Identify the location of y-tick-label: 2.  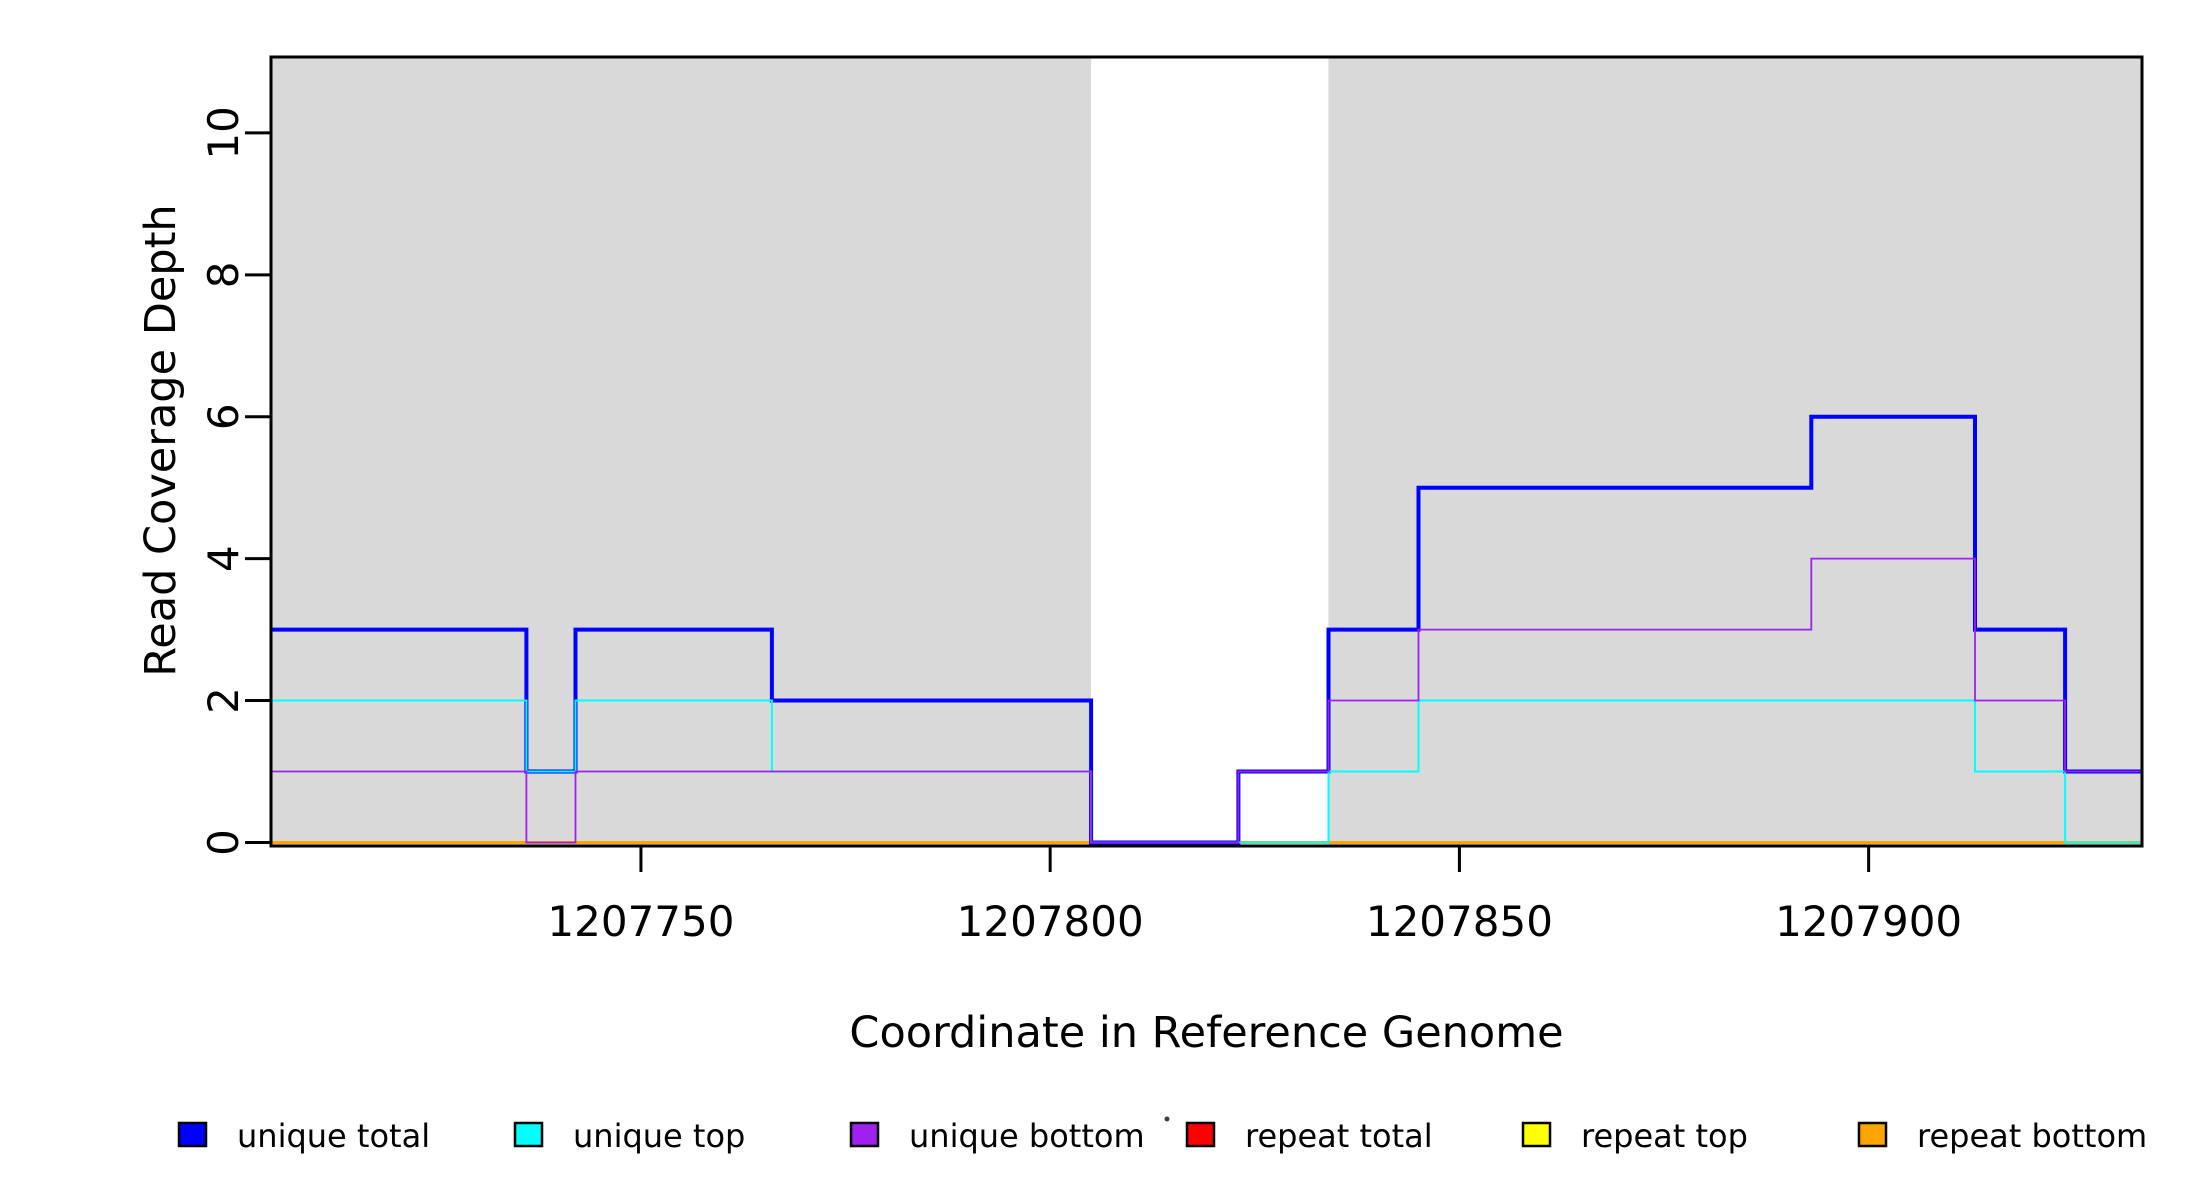
(223, 700).